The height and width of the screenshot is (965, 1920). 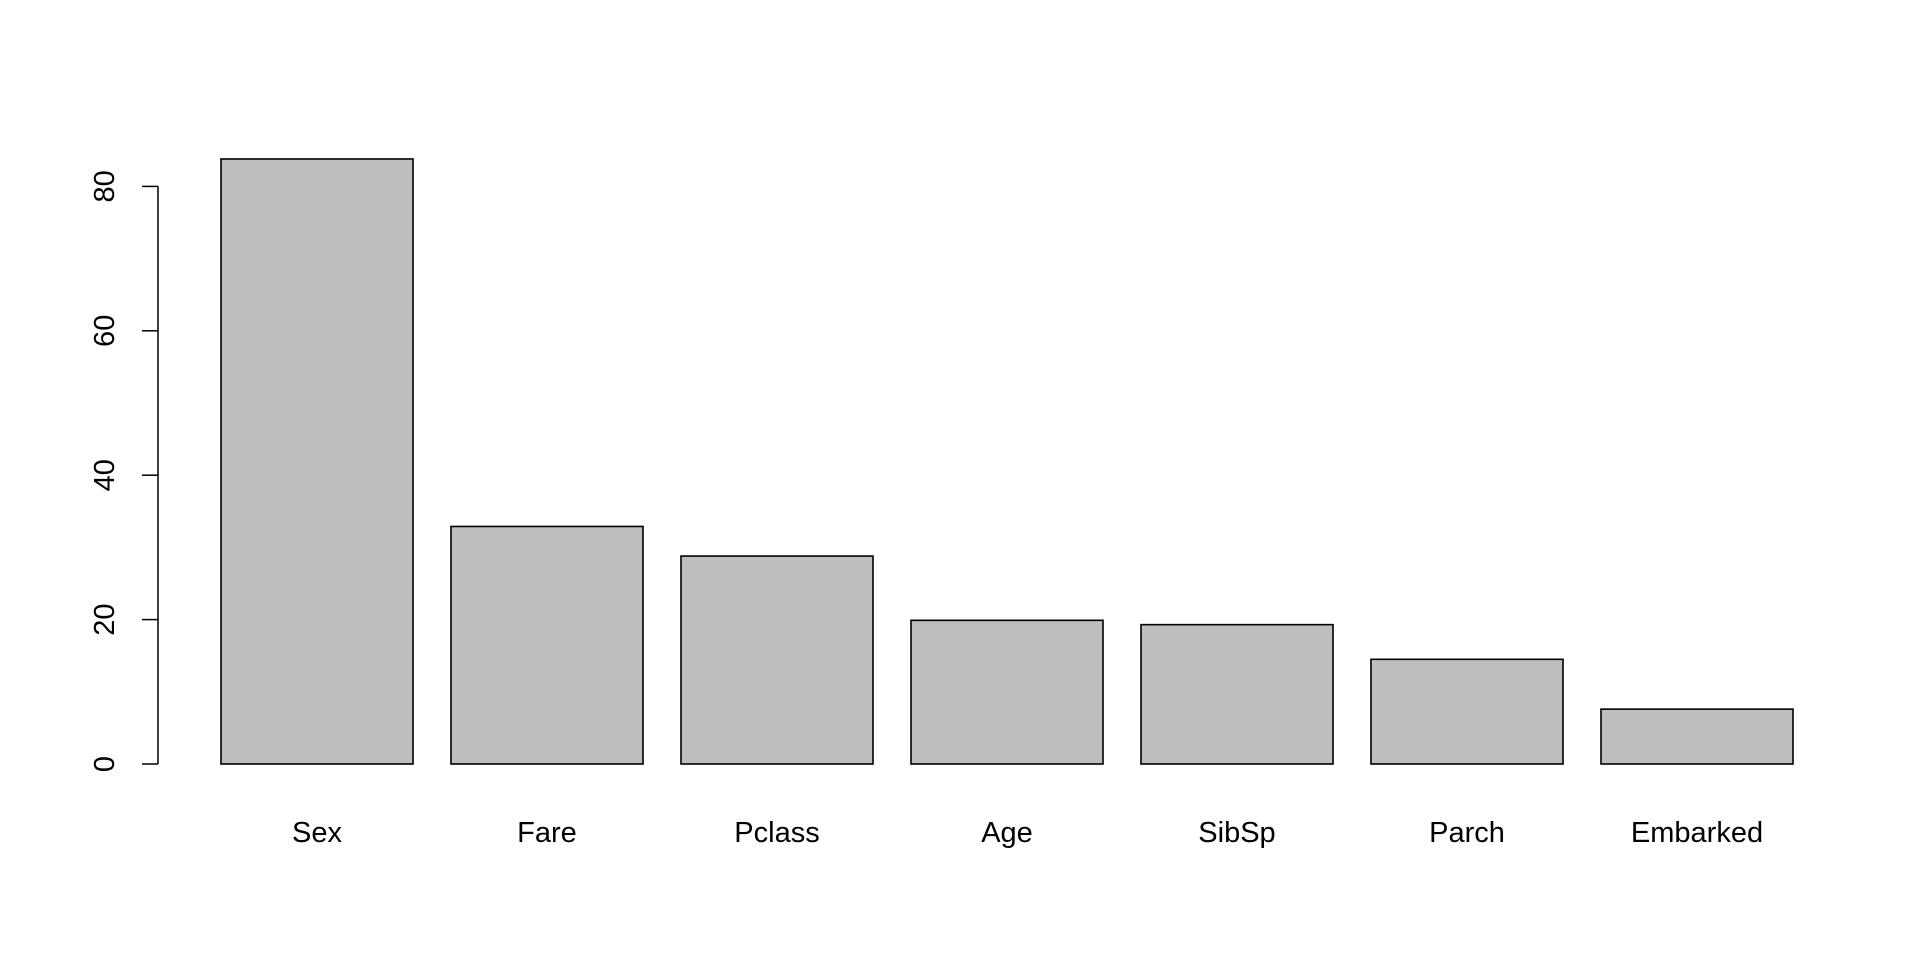 What do you see at coordinates (547, 833) in the screenshot?
I see `x-tick-label: Fare` at bounding box center [547, 833].